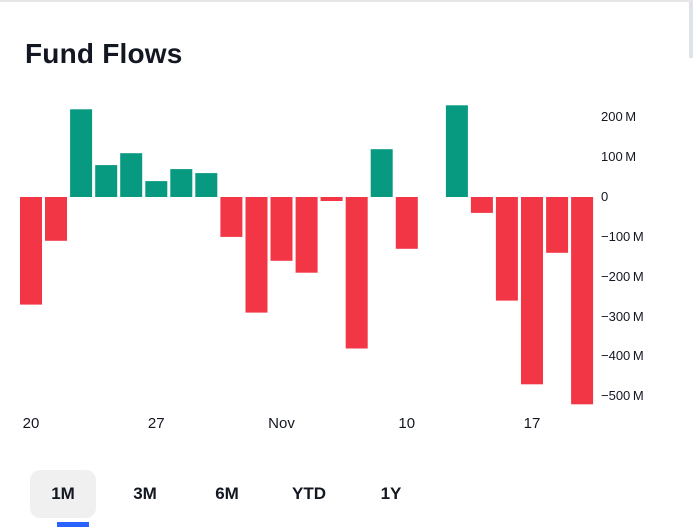 The image size is (693, 527). What do you see at coordinates (63, 494) in the screenshot?
I see `range-button-1m: 1M` at bounding box center [63, 494].